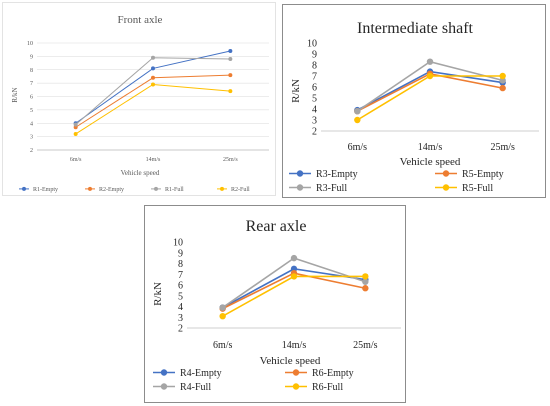  I want to click on legend-item: R3-Empty, so click(323, 174).